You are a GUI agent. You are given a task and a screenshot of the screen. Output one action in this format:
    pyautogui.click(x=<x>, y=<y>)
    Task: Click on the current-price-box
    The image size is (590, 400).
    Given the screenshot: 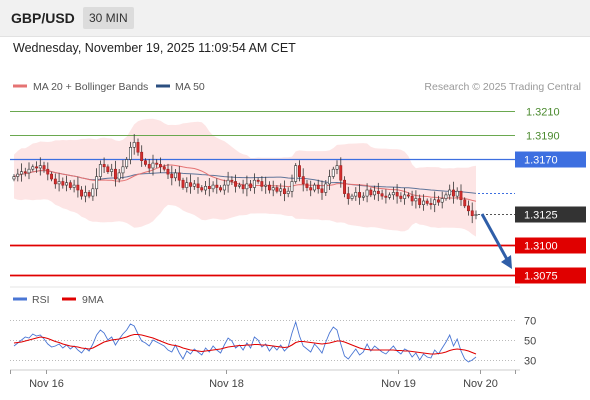 What is the action you would take?
    pyautogui.click(x=550, y=214)
    